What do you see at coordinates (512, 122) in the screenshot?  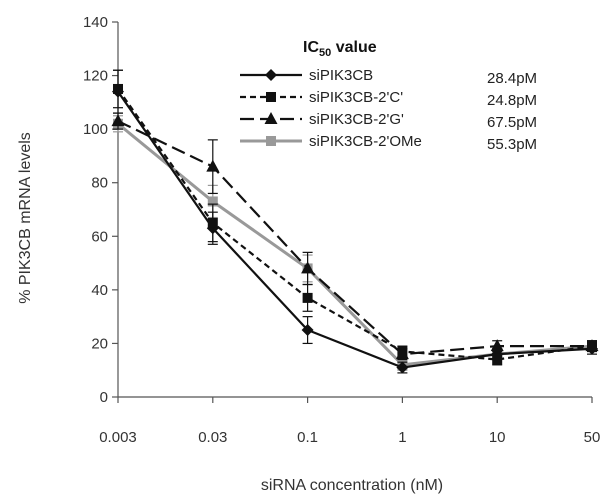 I see `legend-ic50-value: 67.5pM` at bounding box center [512, 122].